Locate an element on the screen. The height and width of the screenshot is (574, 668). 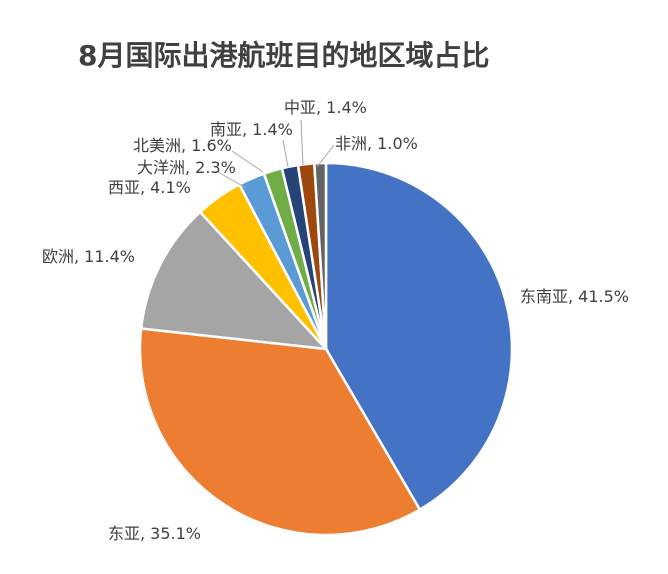
chart-title: 8月国际出港航班目的地区域占比 is located at coordinates (284, 55).